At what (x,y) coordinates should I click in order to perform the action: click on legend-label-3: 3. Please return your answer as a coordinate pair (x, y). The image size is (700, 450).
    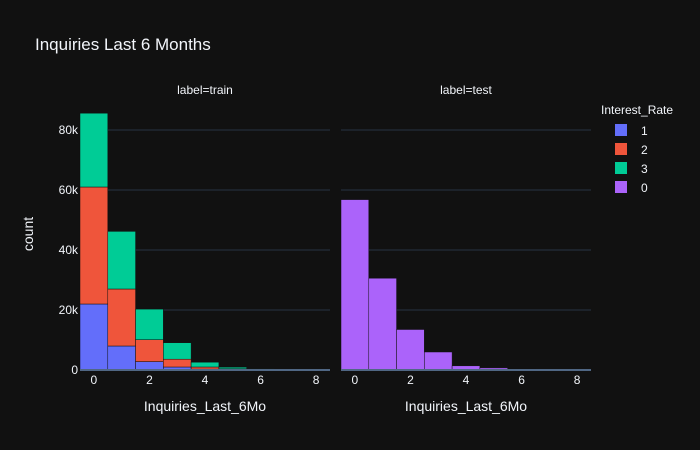
    Looking at the image, I should click on (644, 169).